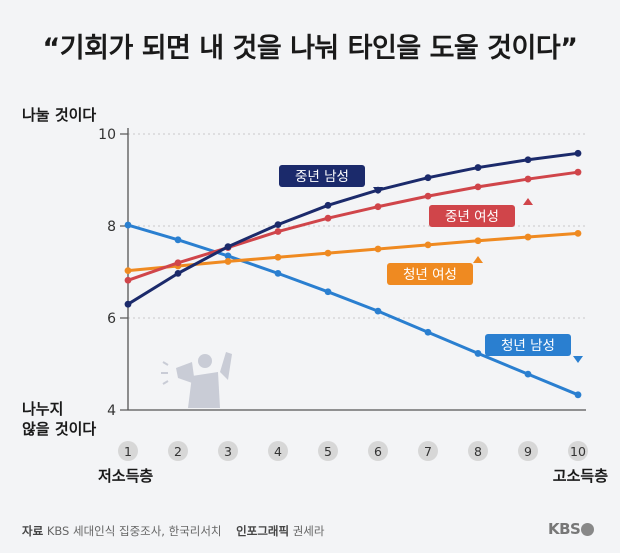  I want to click on x-tick-label: 3, so click(228, 451).